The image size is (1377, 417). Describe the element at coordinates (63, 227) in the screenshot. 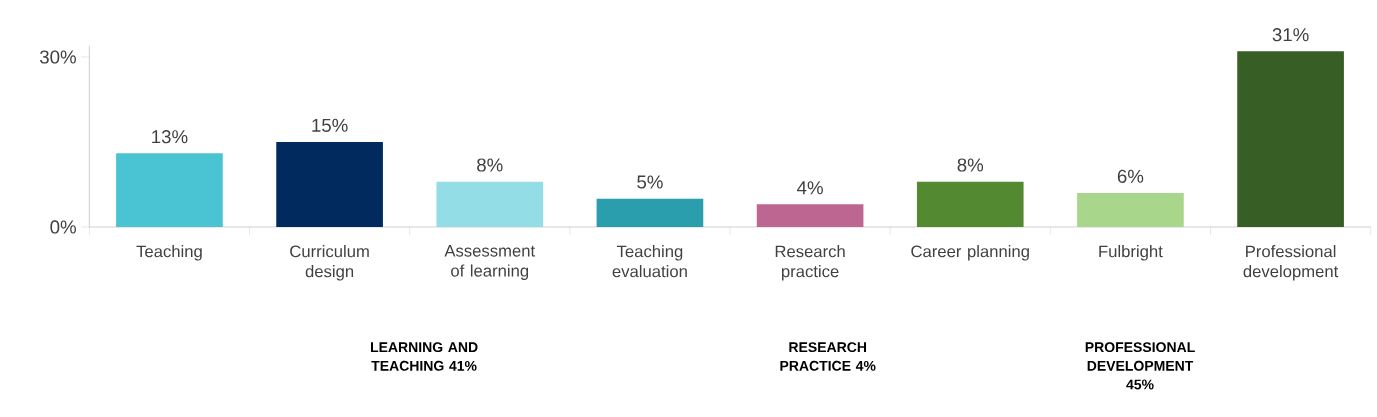

I see `y-tick-label: 0%` at that location.